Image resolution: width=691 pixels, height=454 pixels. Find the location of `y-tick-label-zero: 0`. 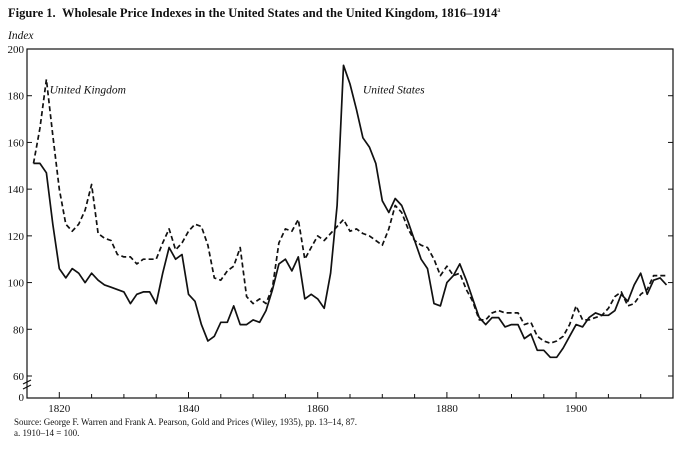

y-tick-label-zero: 0 is located at coordinates (22, 398).